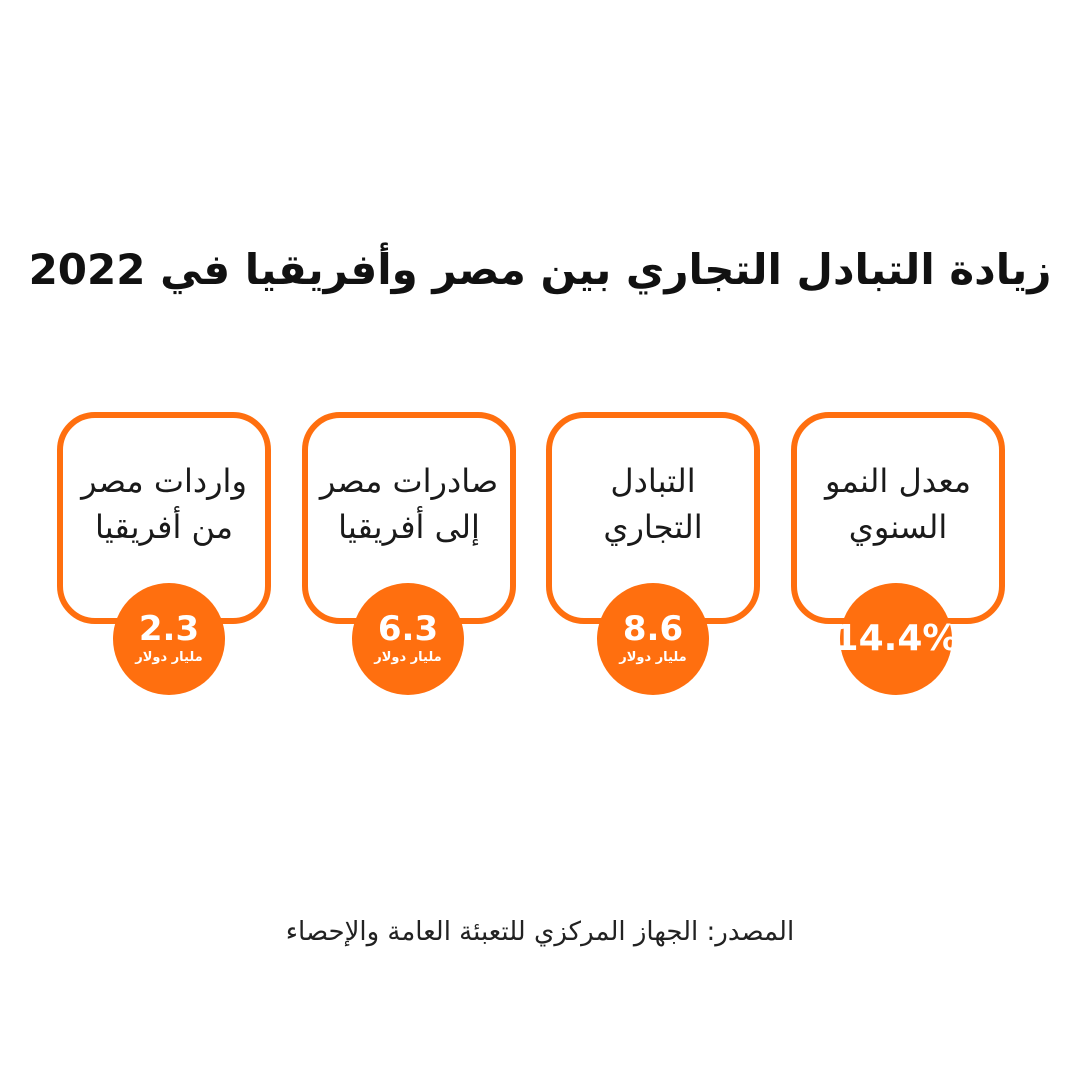 This screenshot has width=1080, height=1080. I want to click on stat-card-label: التبادل التجاري, so click(653, 504).